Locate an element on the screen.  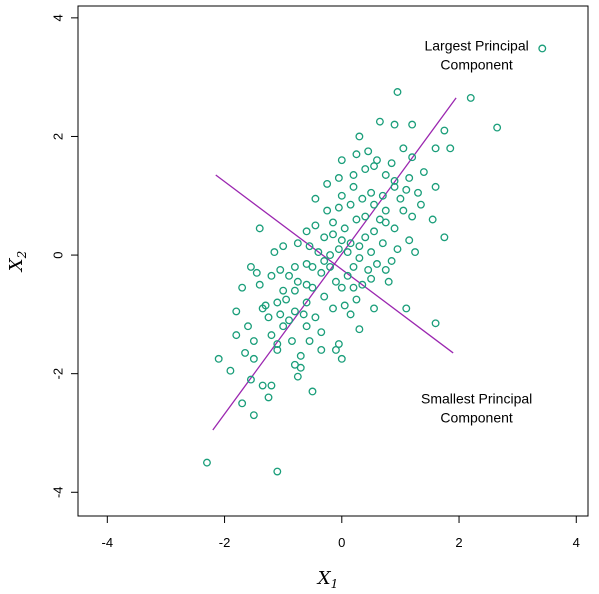
x-tick-label: -4 is located at coordinates (108, 542).